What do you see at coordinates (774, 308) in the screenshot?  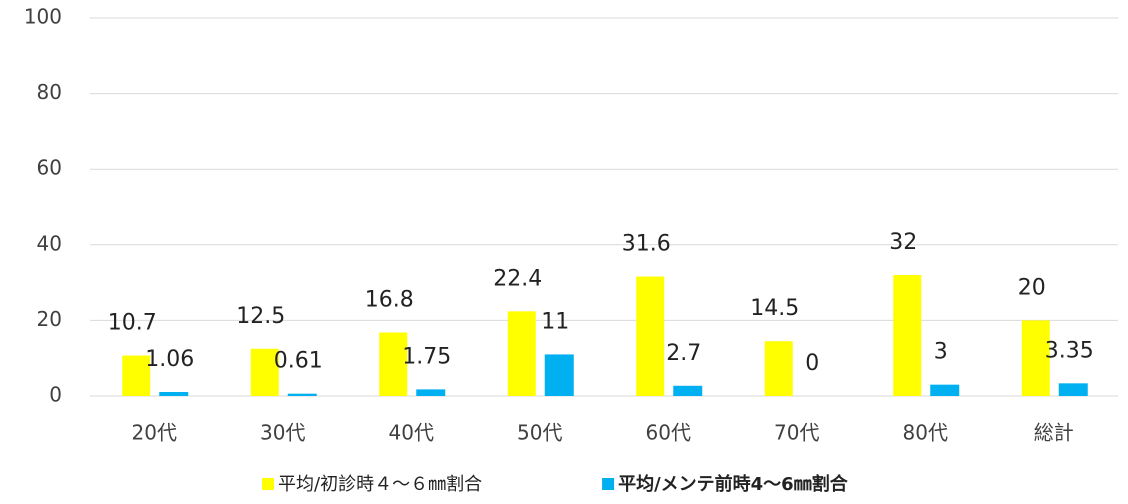 I see `data-label: 14.5` at bounding box center [774, 308].